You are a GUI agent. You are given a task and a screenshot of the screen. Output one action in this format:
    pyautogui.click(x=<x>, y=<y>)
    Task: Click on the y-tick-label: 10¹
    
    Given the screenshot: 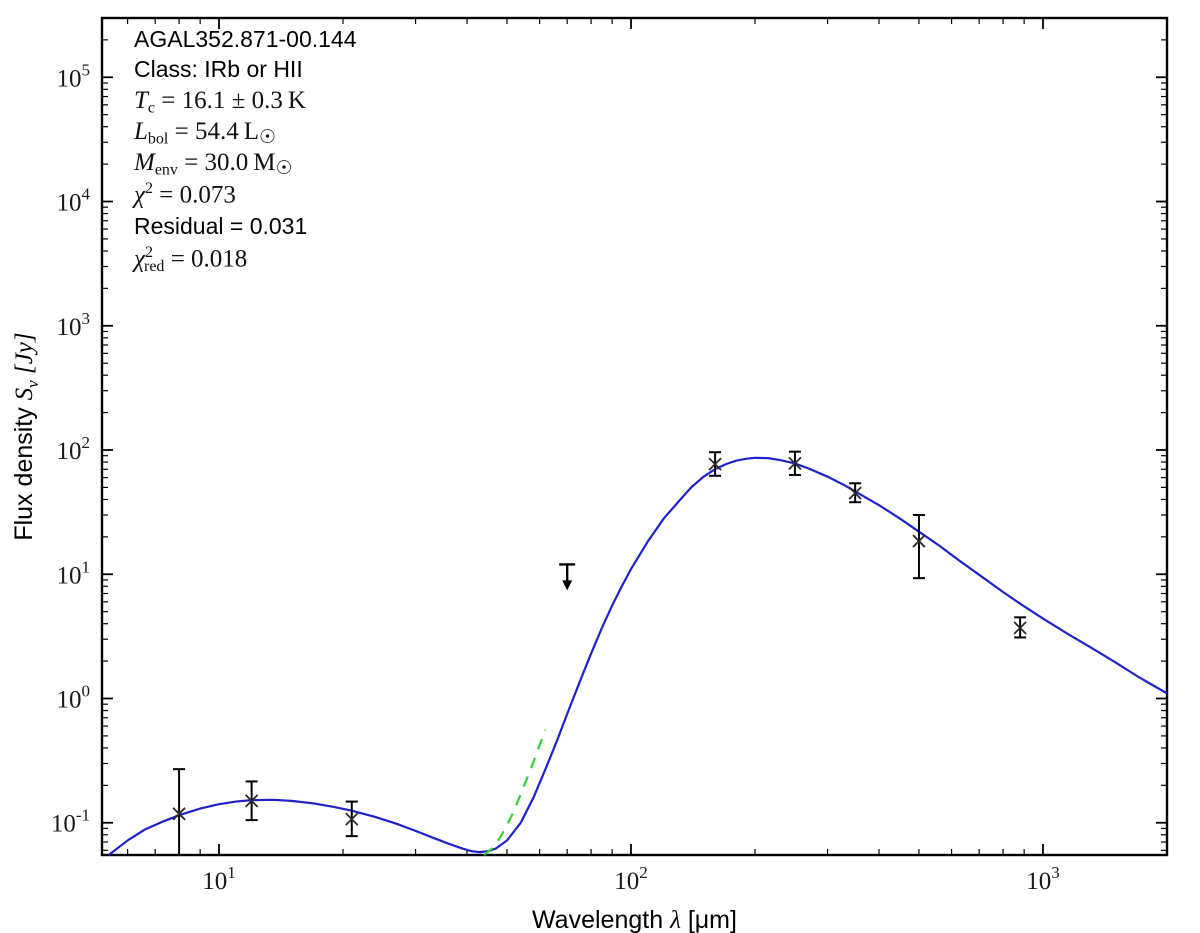 What is the action you would take?
    pyautogui.click(x=74, y=573)
    